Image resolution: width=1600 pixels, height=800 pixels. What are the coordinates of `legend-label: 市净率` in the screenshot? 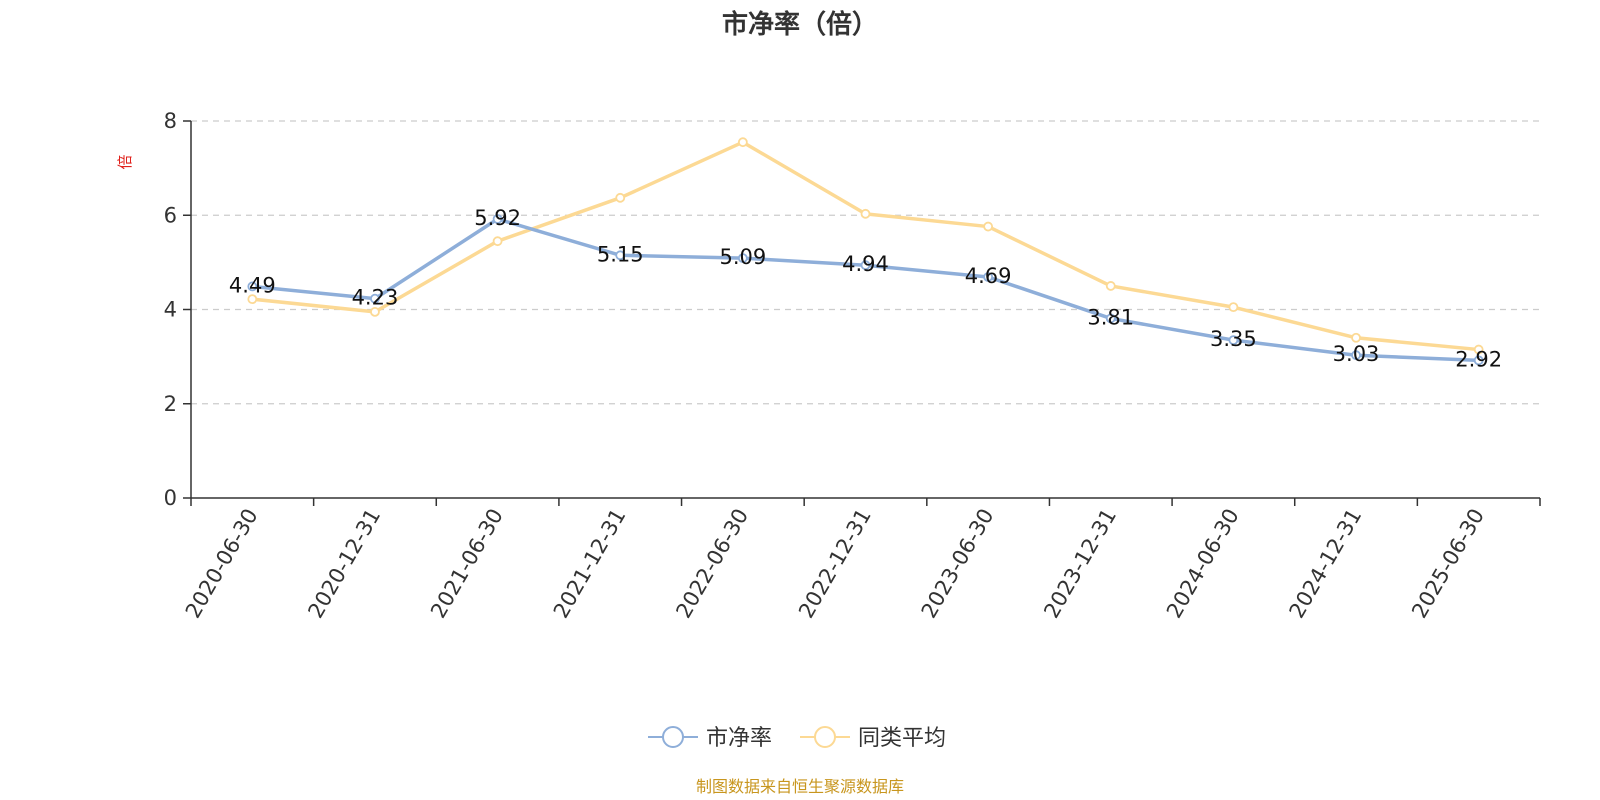 It's located at (739, 738).